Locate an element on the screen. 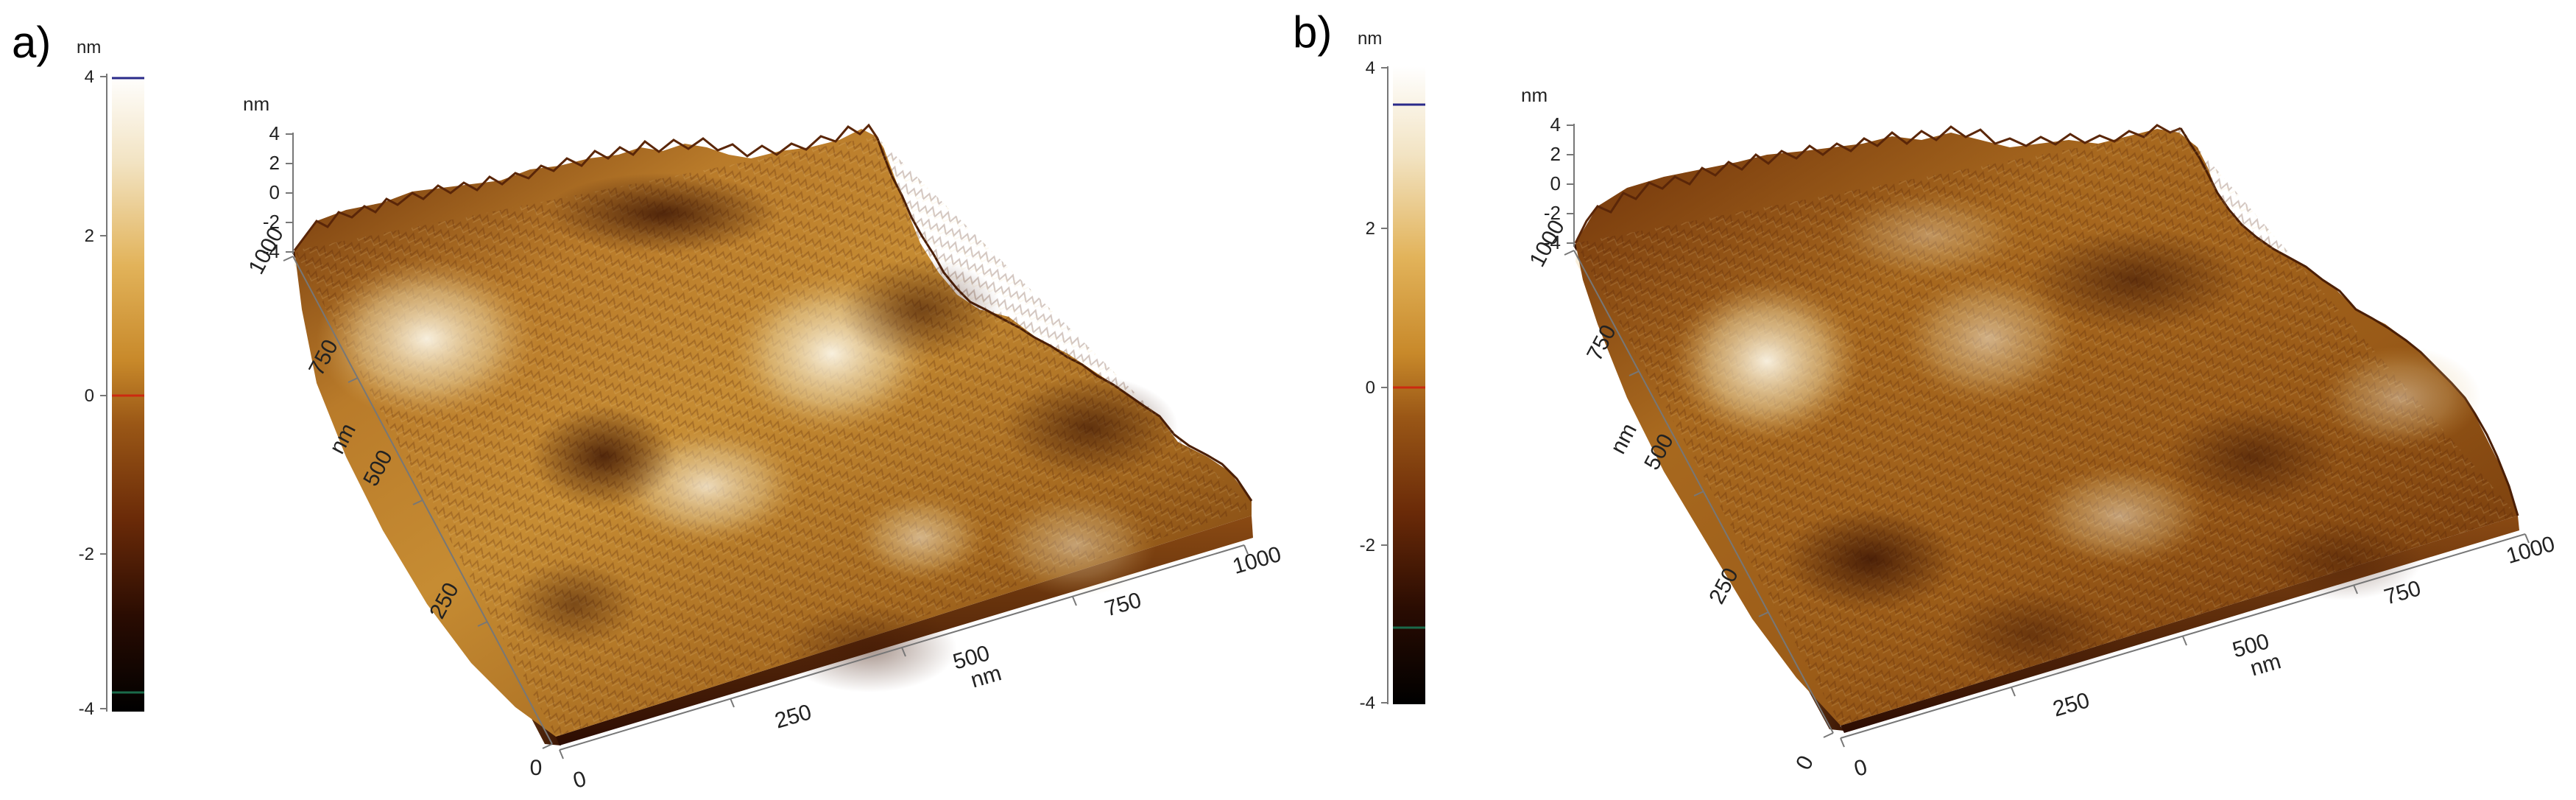 Image resolution: width=2576 pixels, height=800 pixels. panel-a-z-axis-tick: 2 is located at coordinates (274, 163).